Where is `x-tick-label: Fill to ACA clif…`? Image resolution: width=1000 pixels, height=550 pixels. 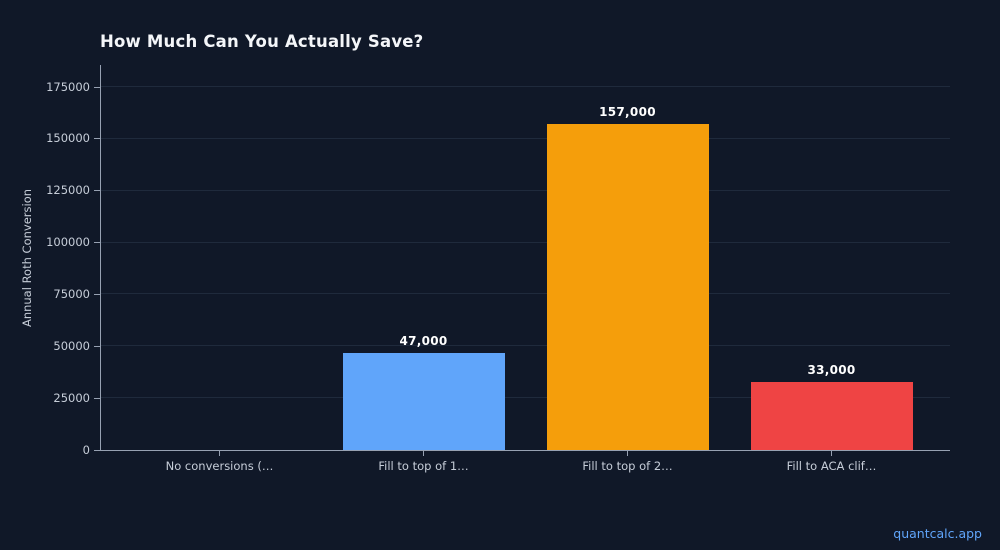 x-tick-label: Fill to ACA clif… is located at coordinates (831, 466).